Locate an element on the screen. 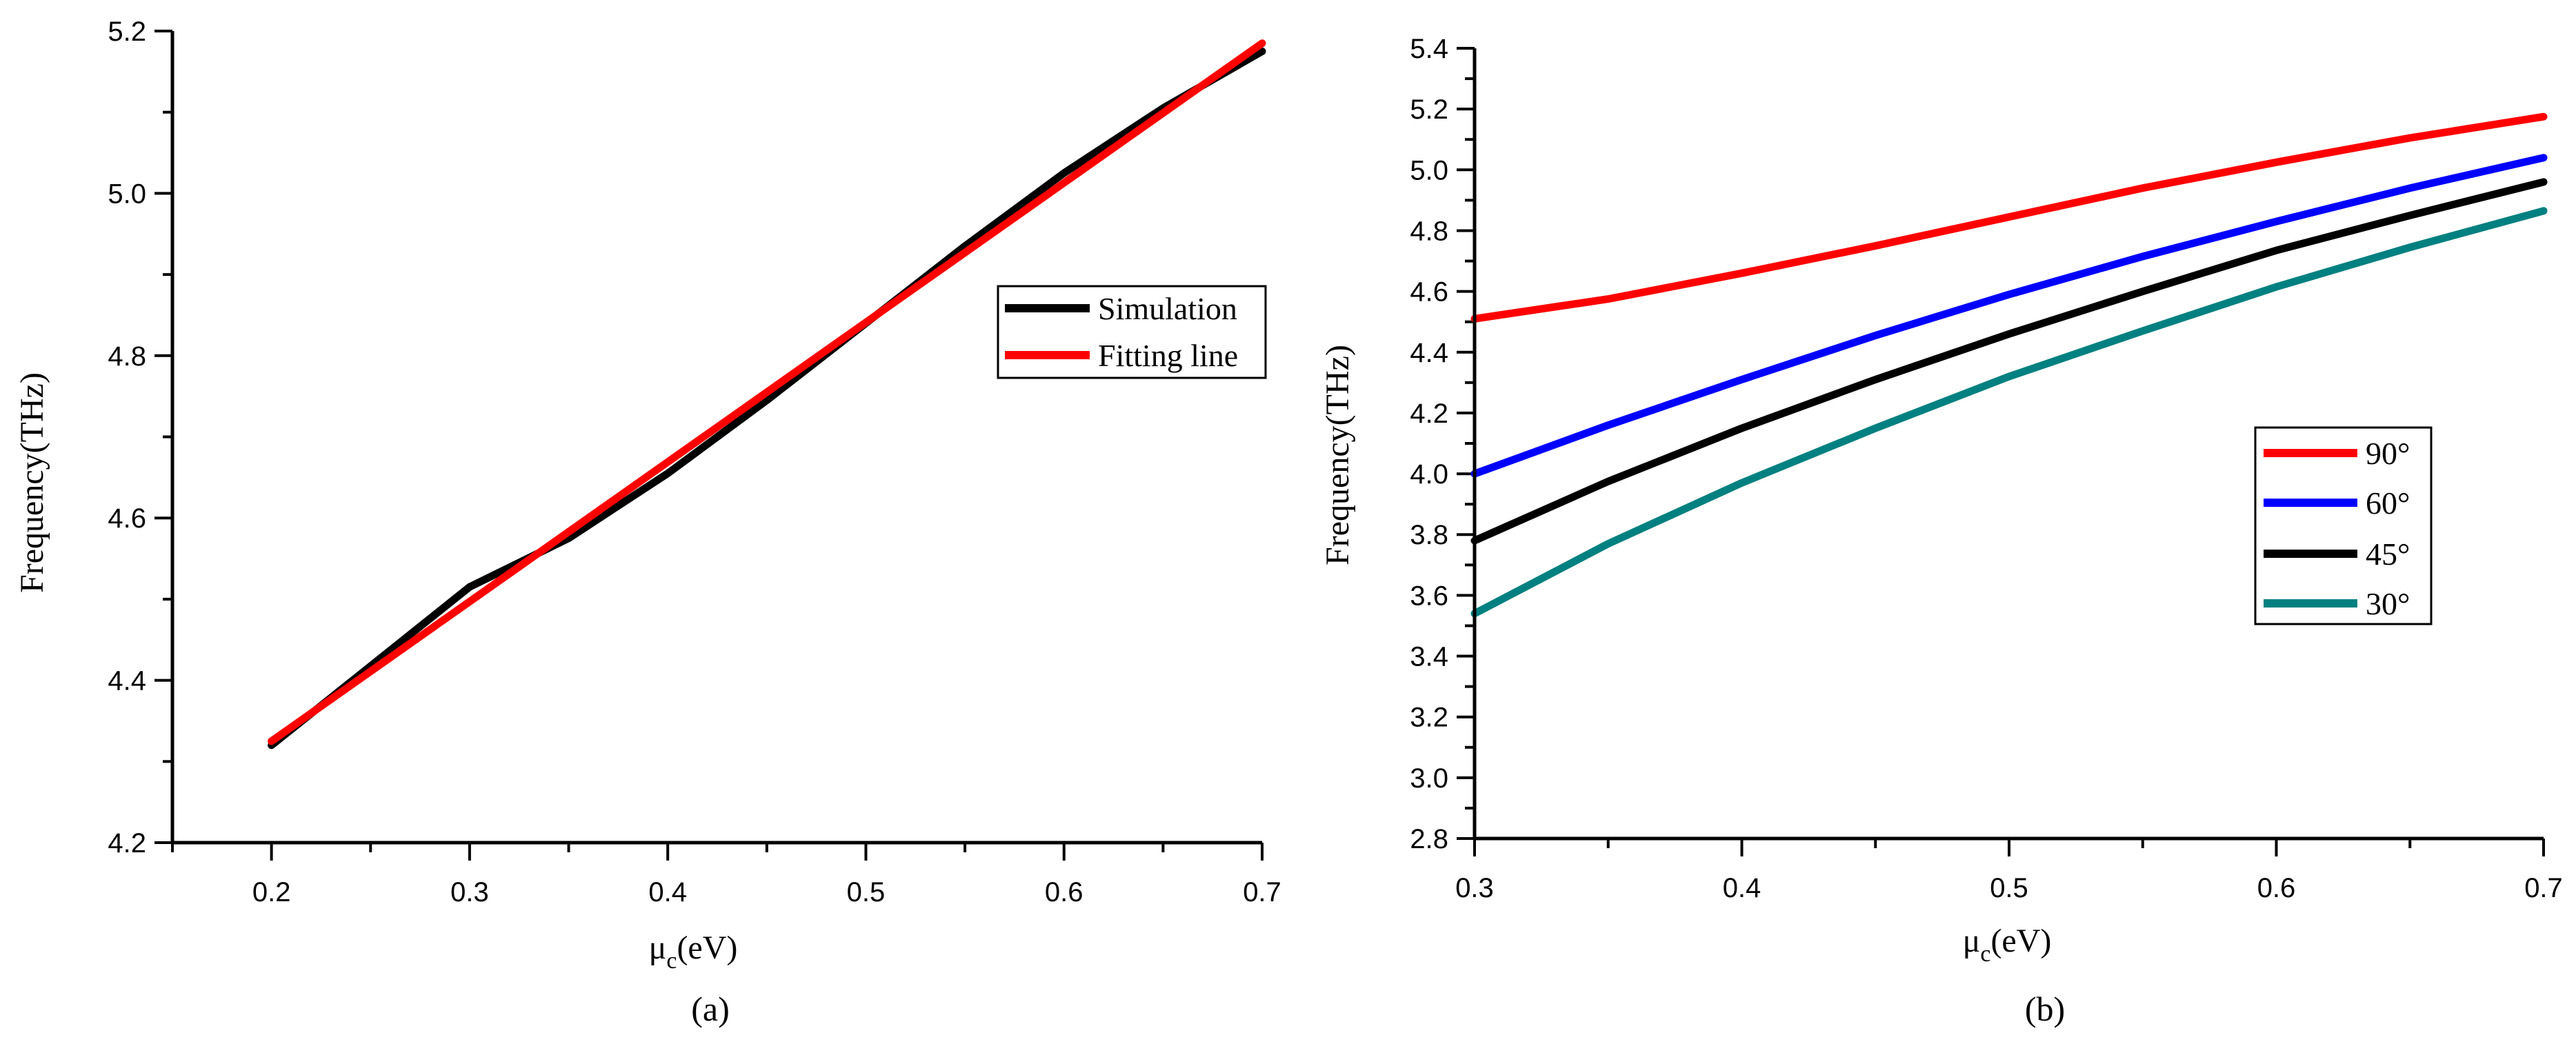 The width and height of the screenshot is (2576, 1044). panel-a-y-tick-labels: 4.2 4.4 4.6 4.8 5.0 5.2 is located at coordinates (127, 438).